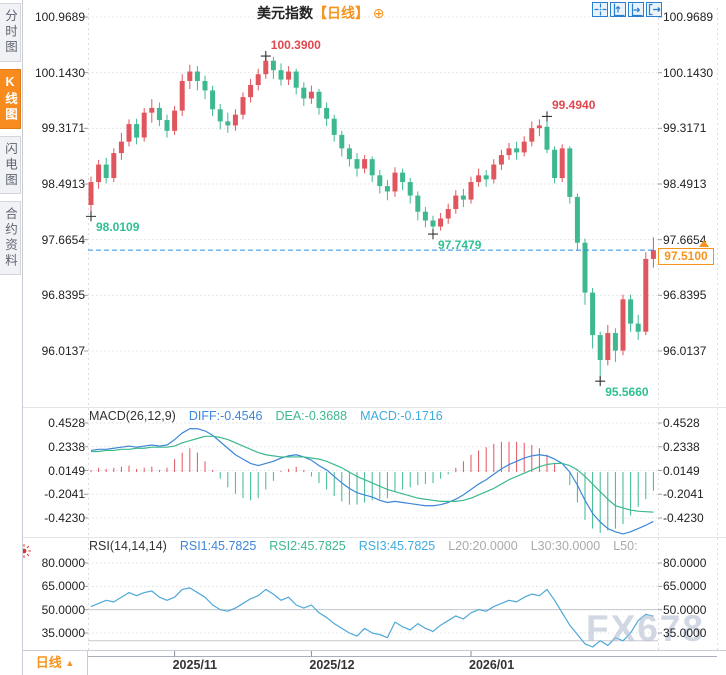 The width and height of the screenshot is (726, 675). I want to click on sidebar-item-kline: K线图, so click(10, 98).